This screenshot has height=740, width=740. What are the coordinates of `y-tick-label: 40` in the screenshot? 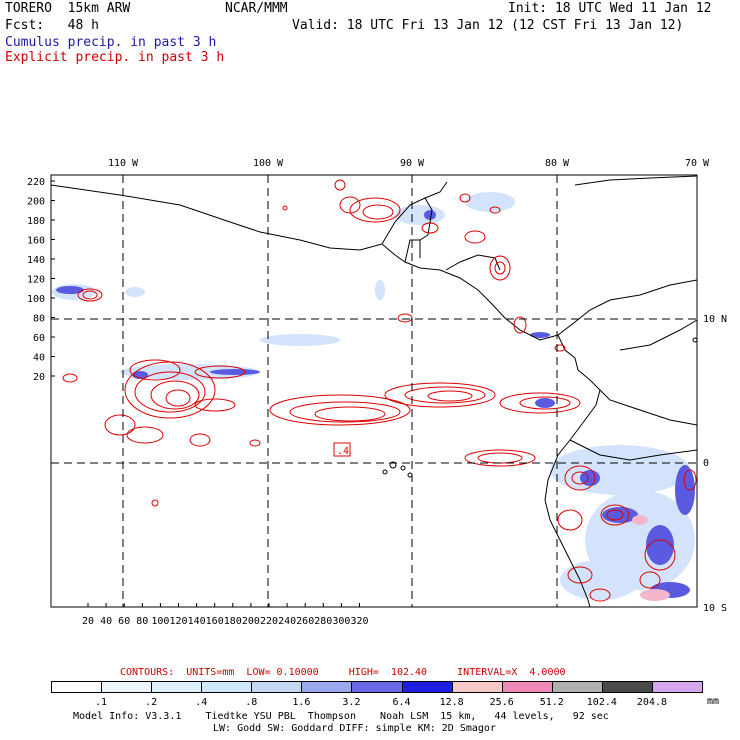 It's located at (39, 358).